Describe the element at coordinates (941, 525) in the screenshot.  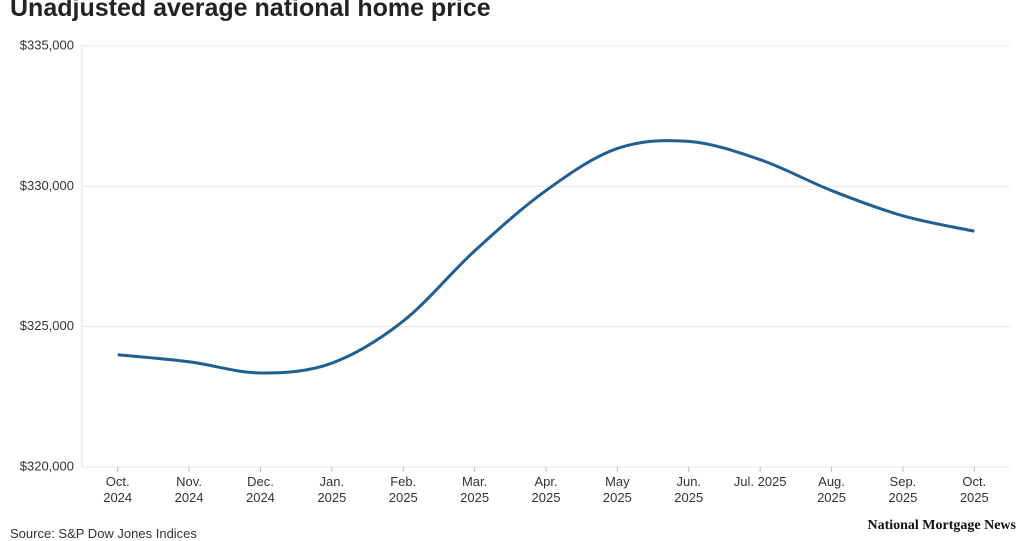
I see `credit-logo: National Mortgage News` at that location.